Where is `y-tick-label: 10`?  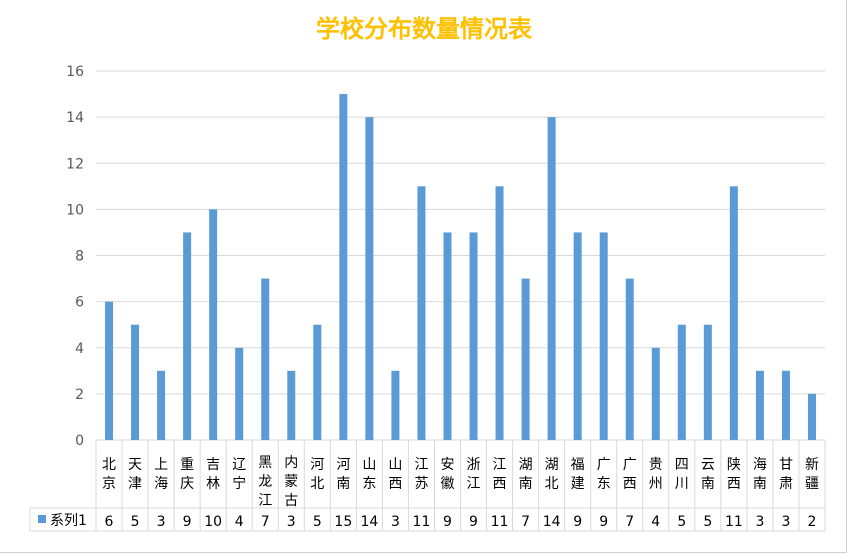 y-tick-label: 10 is located at coordinates (75, 210).